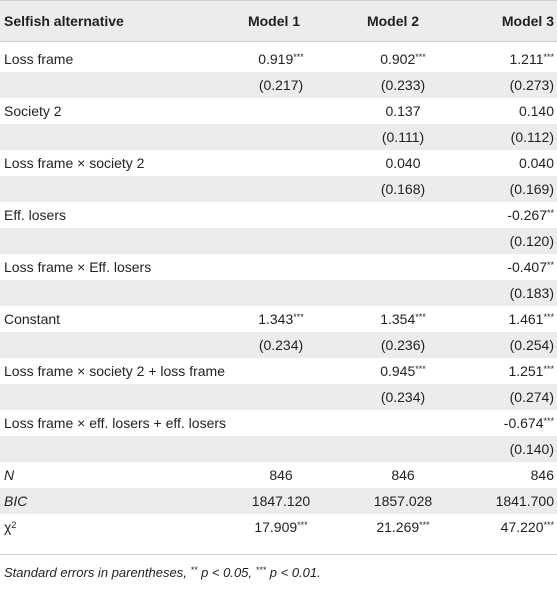 Image resolution: width=557 pixels, height=590 pixels. I want to click on cell-value: 1857.028, so click(403, 501).